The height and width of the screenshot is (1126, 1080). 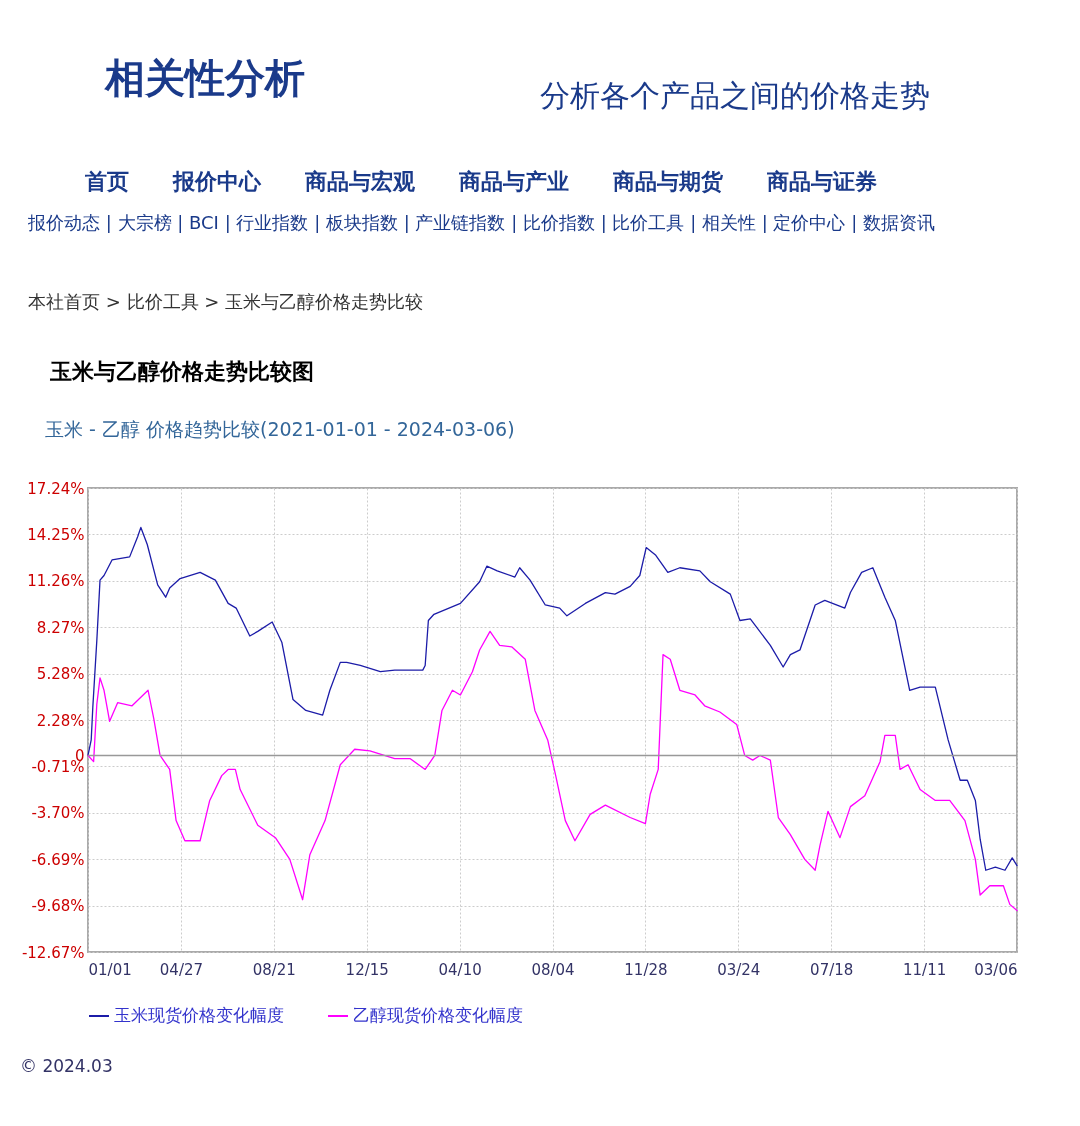 What do you see at coordinates (646, 969) in the screenshot?
I see `x-tick-label: 11/28` at bounding box center [646, 969].